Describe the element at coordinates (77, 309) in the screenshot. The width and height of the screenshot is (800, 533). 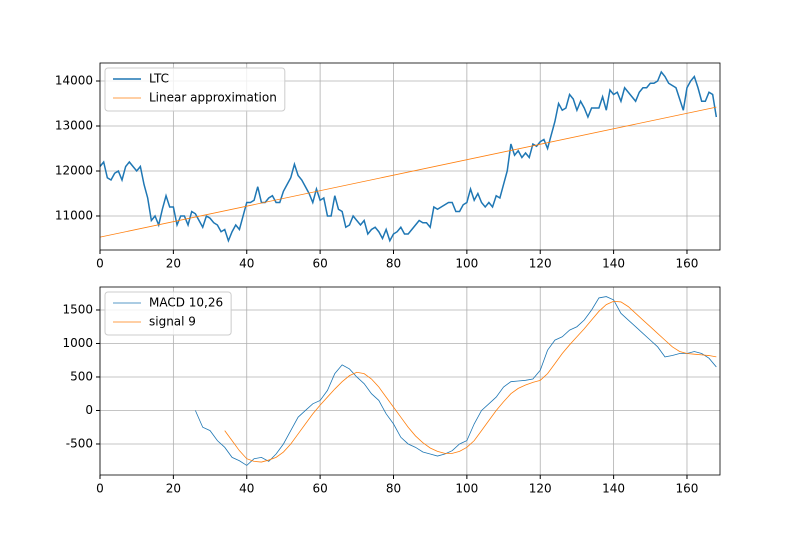
I see `y-tick-label: 1500` at that location.